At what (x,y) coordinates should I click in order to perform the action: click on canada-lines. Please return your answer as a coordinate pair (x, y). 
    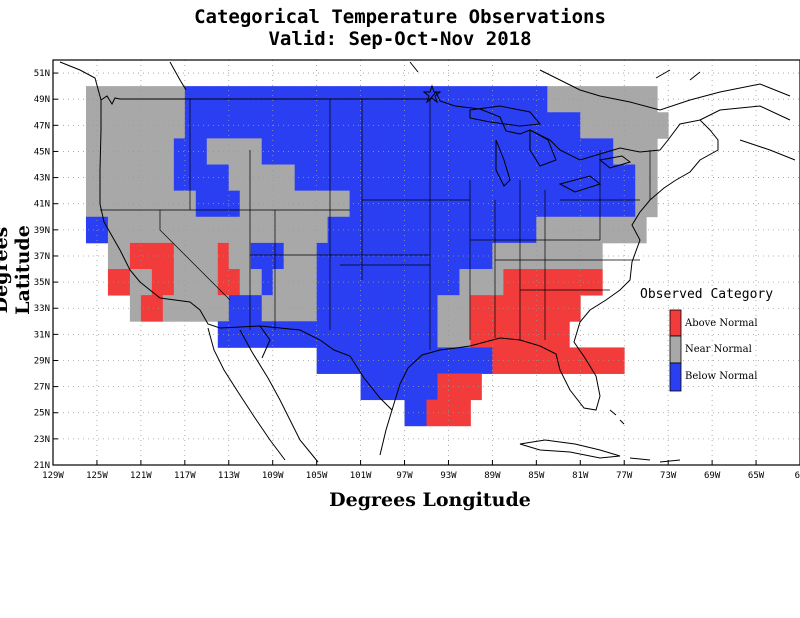
    Looking at the image, I should click on (427, 111).